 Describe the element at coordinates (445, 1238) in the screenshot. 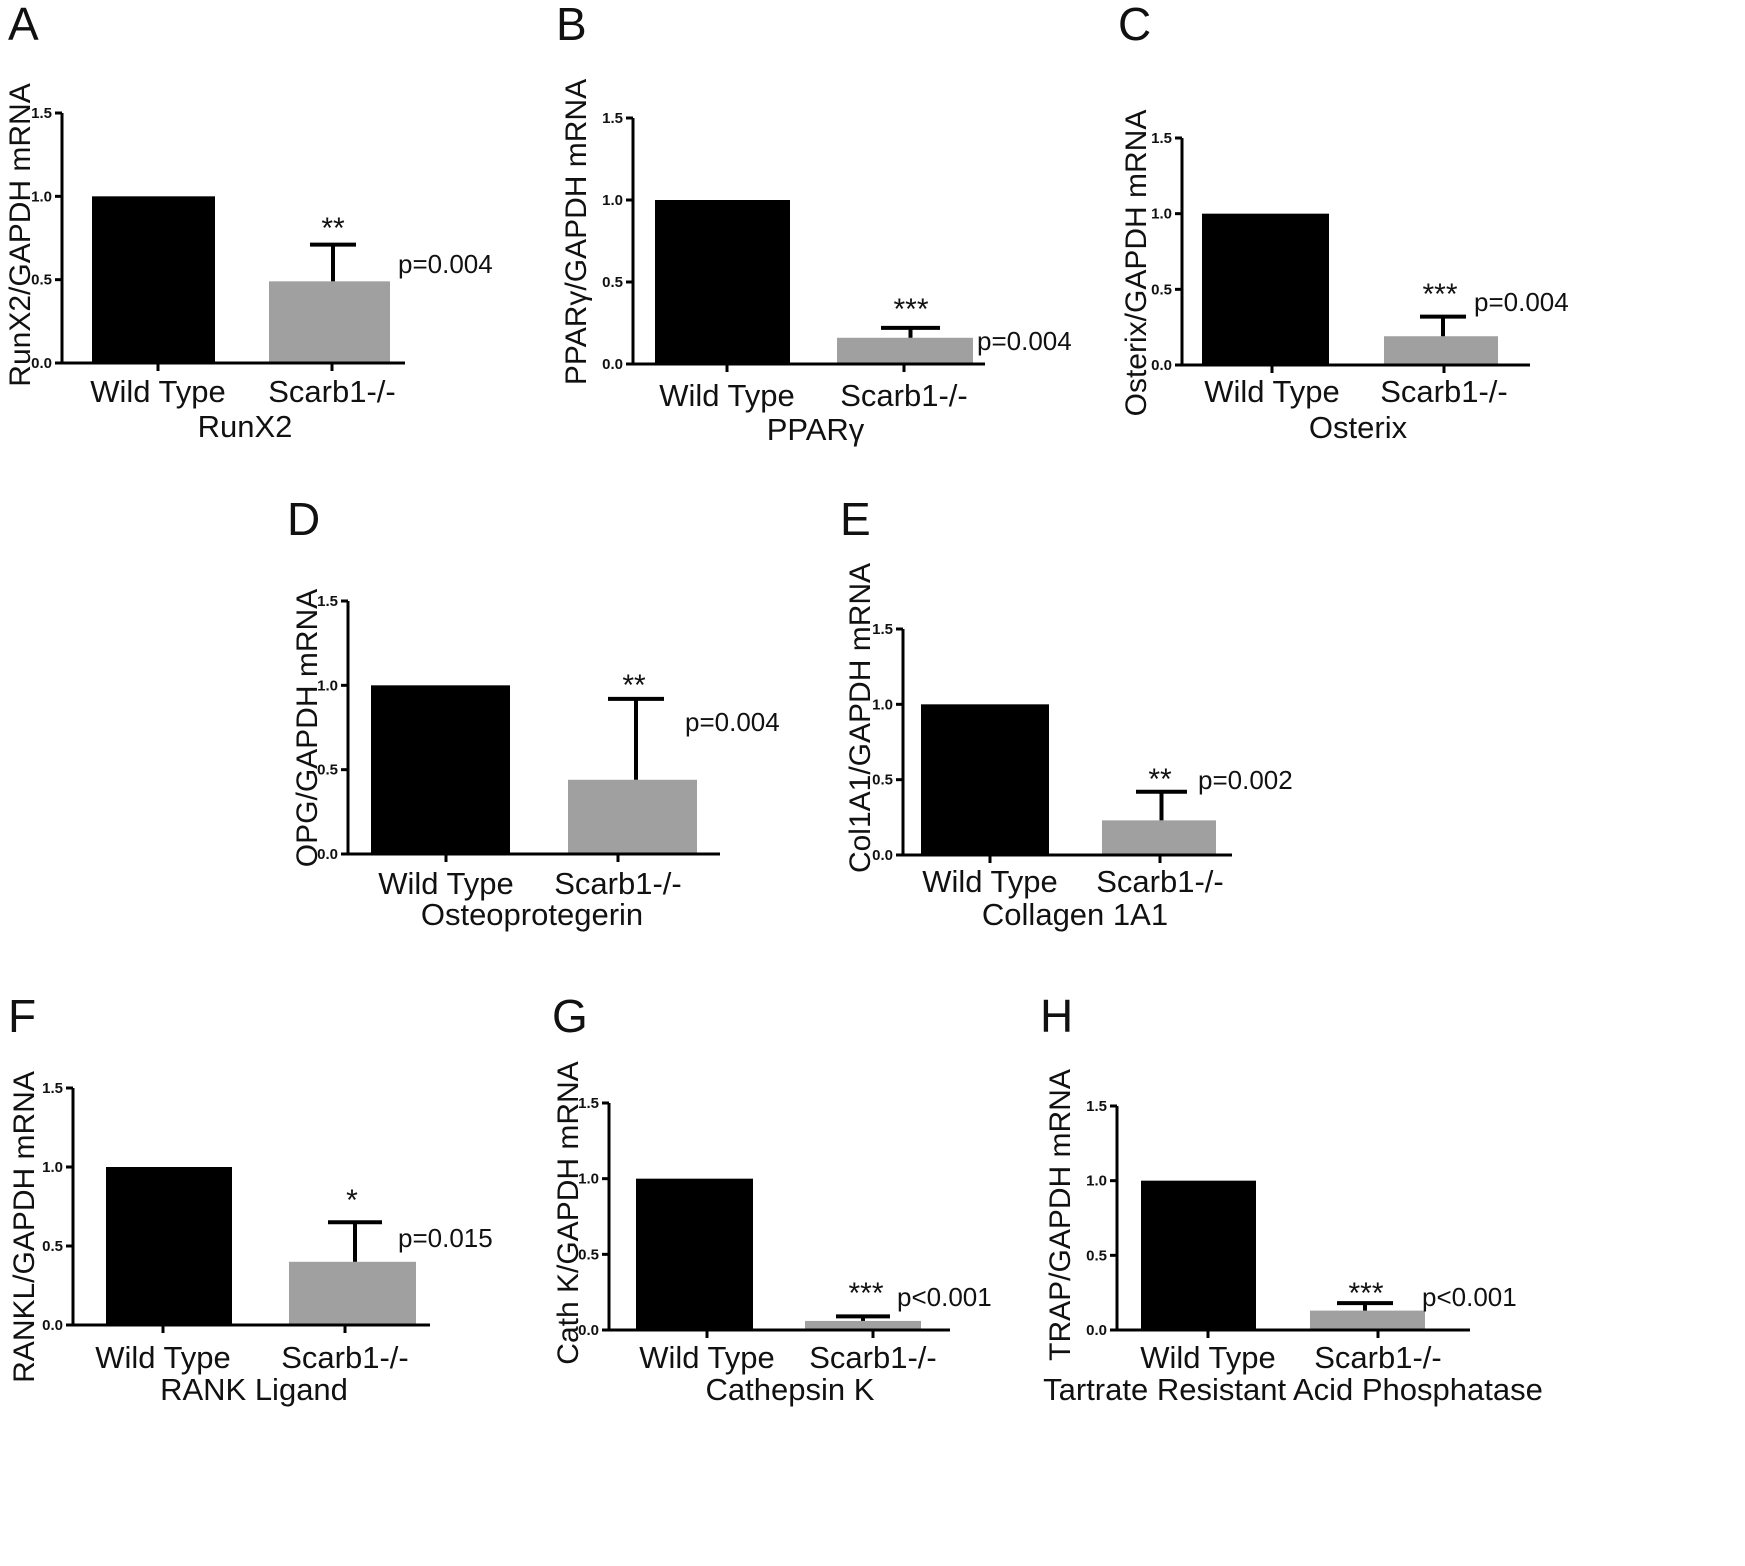

I see `p-value-label: p=0.015` at that location.